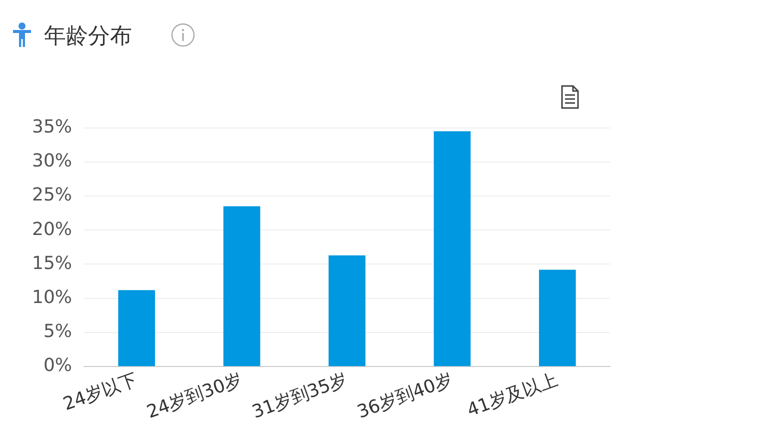 This screenshot has width=766, height=427. I want to click on y-tick-label: 25%, so click(52, 195).